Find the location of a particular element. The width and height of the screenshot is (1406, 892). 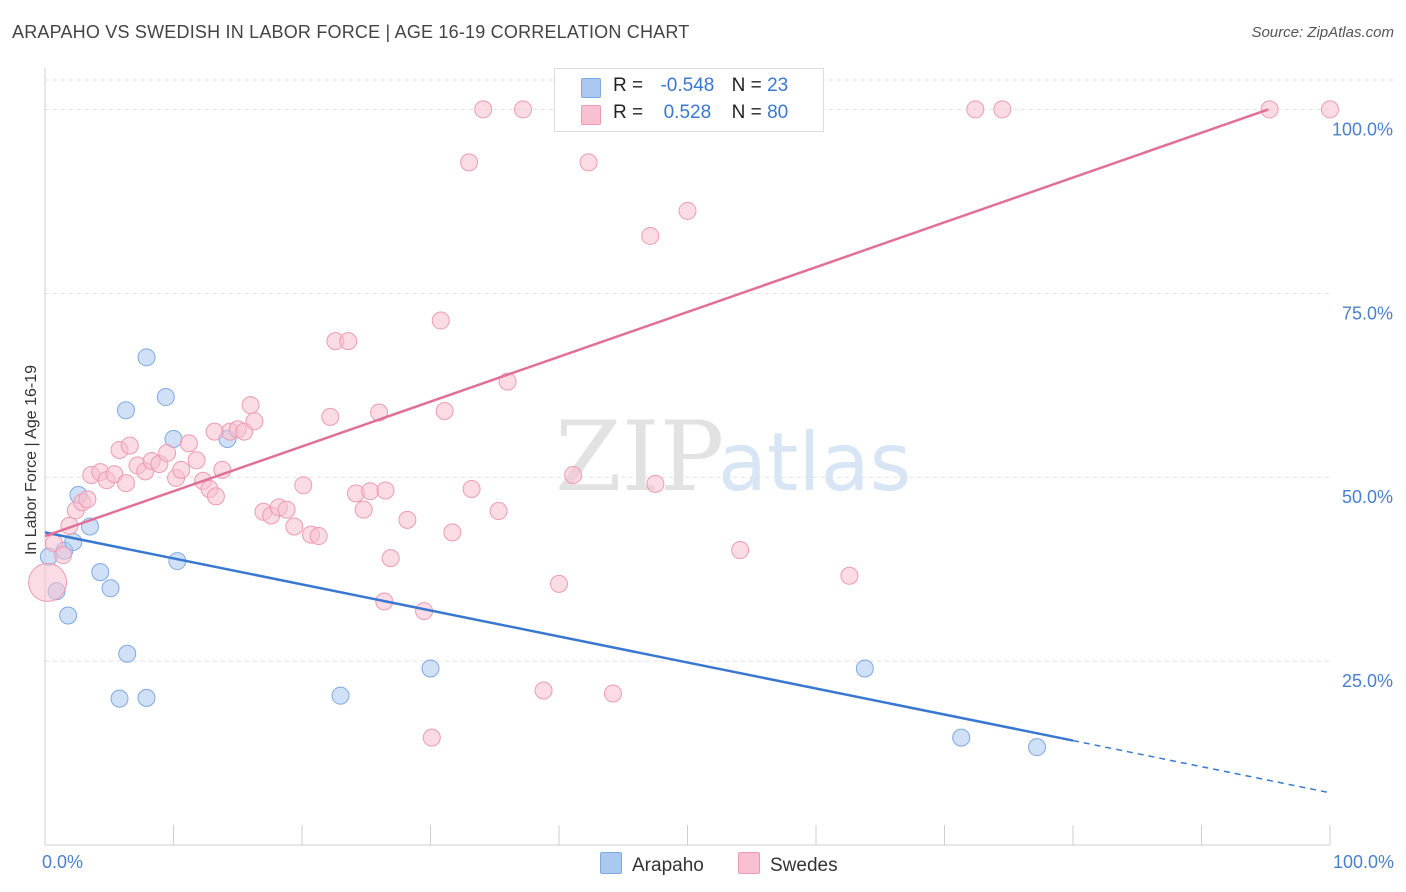

trendline-extension-arapaho is located at coordinates (1201, 766).